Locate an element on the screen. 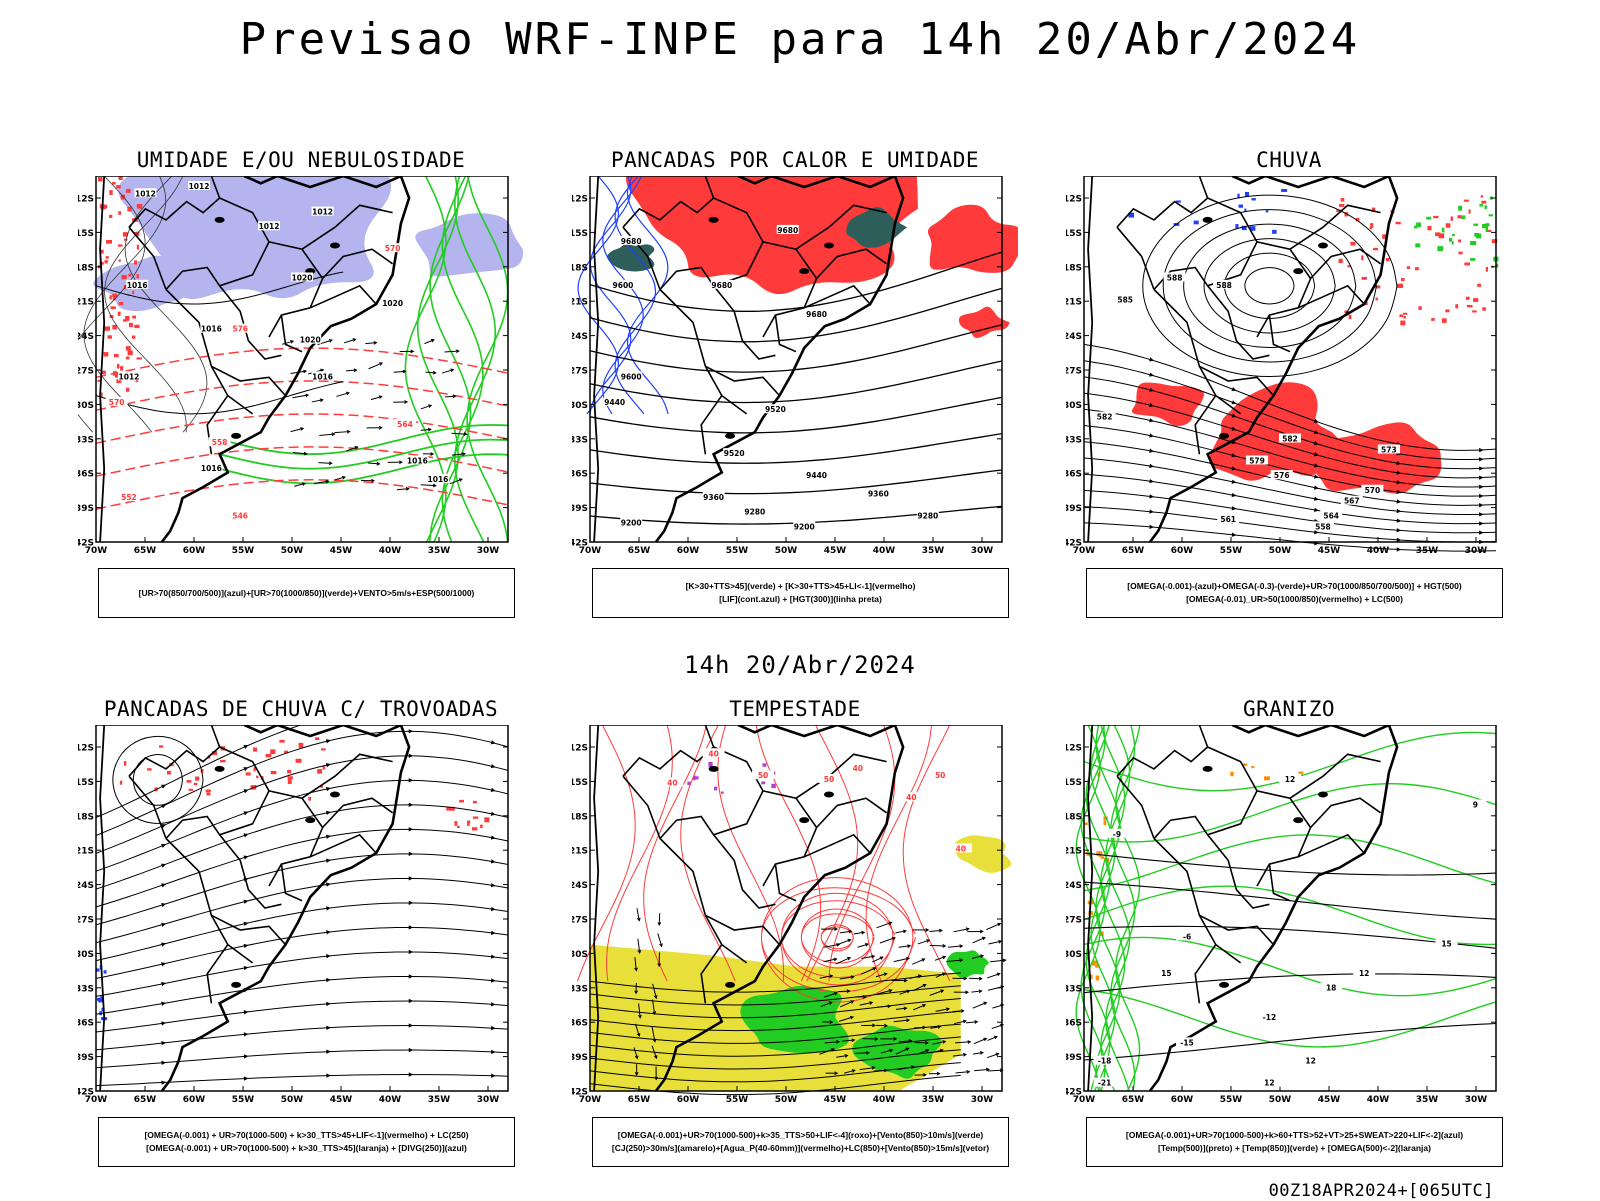 Image resolution: width=1600 pixels, height=1201 pixels. contour-label: -21 is located at coordinates (1105, 1083).